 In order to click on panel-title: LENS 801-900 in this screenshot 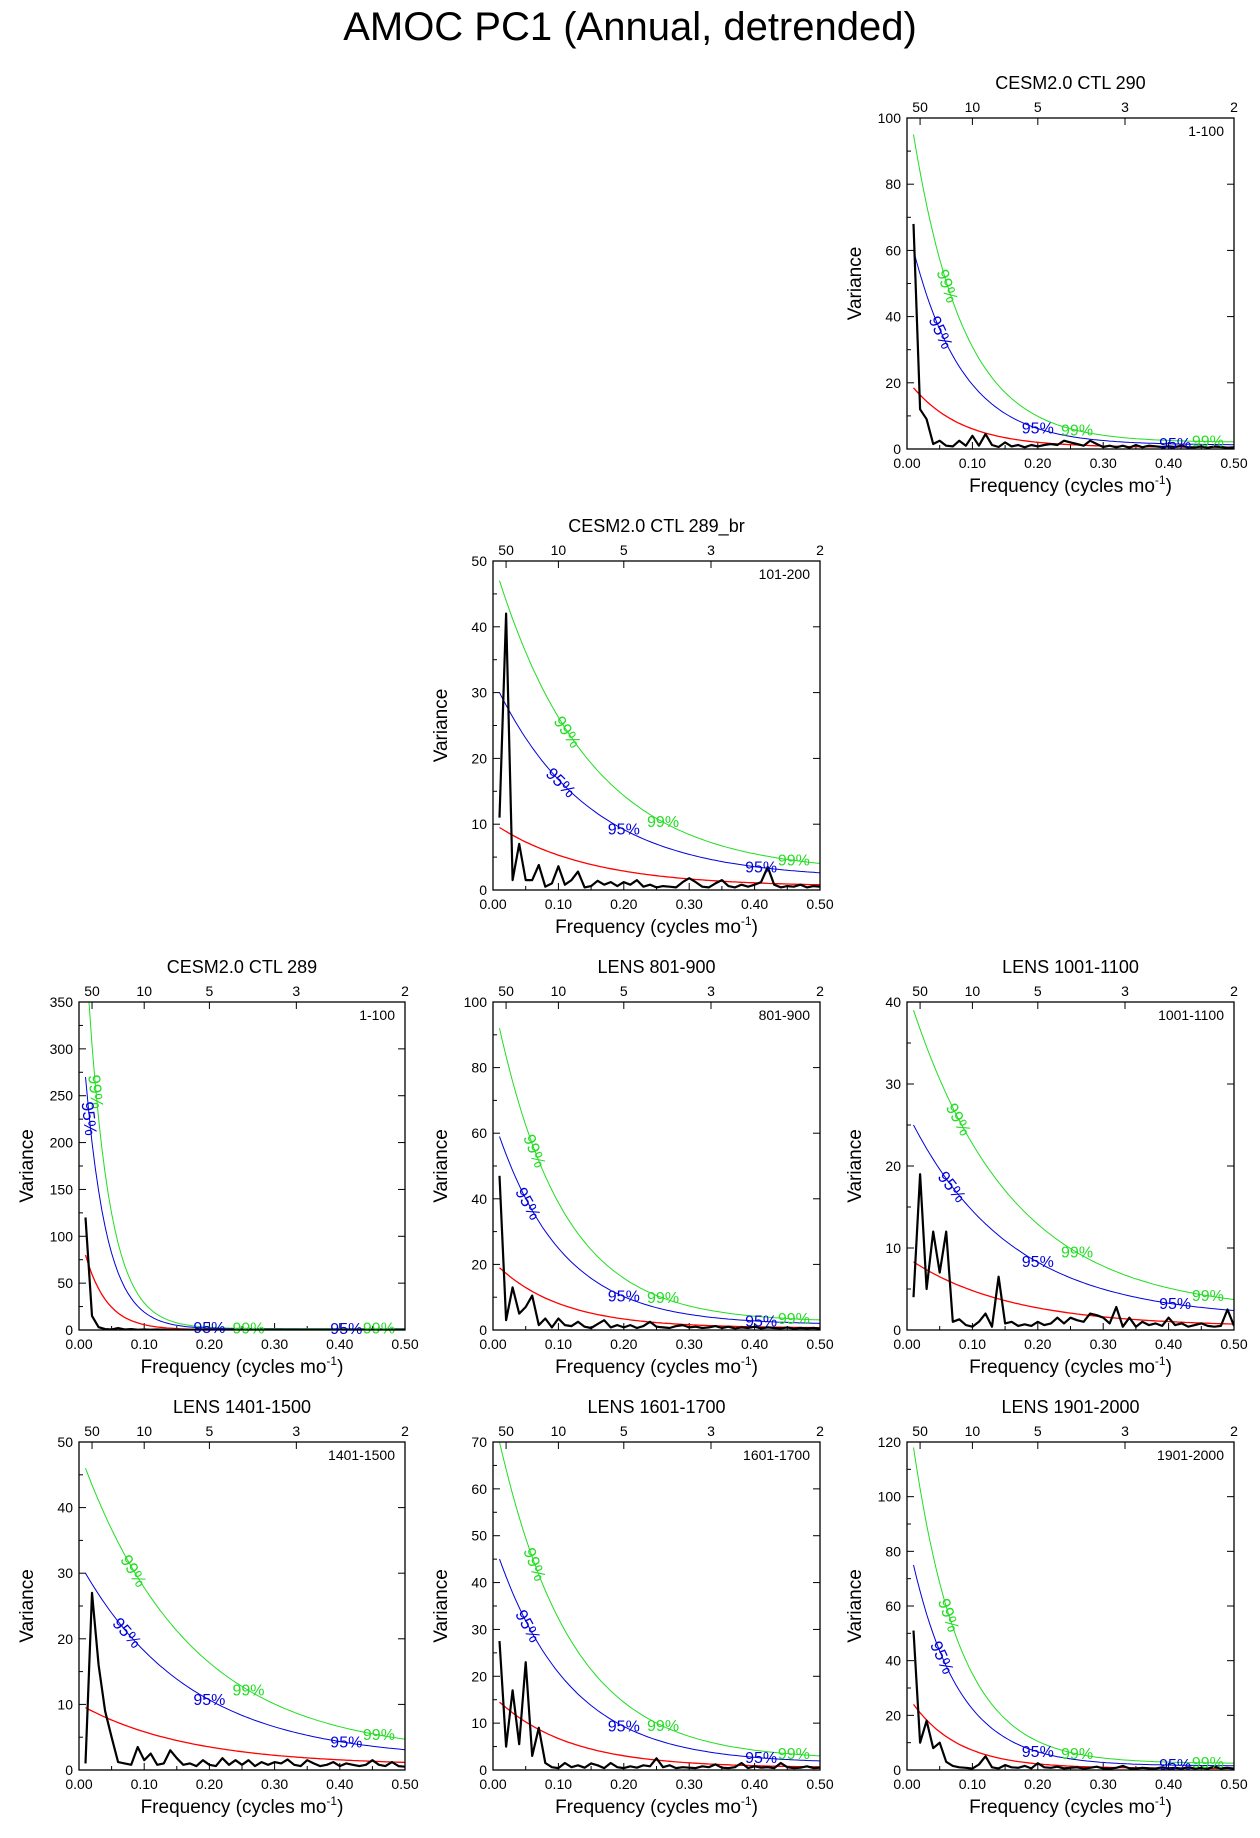, I will do `click(656, 967)`.